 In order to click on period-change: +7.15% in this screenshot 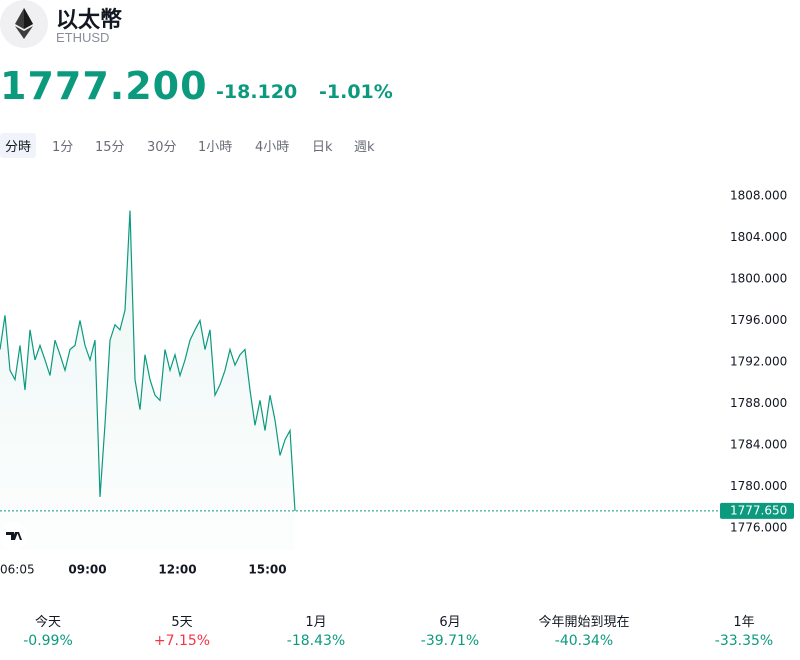, I will do `click(182, 641)`.